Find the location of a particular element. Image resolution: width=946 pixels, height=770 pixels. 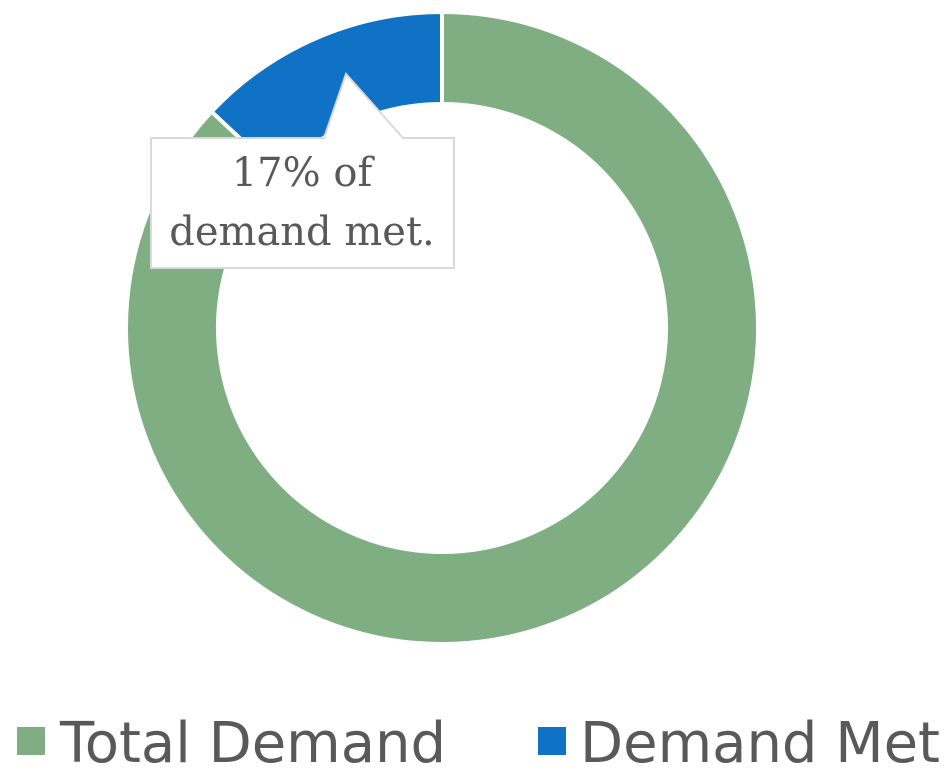

legend-label-demand-met: Demand Met is located at coordinates (760, 740).